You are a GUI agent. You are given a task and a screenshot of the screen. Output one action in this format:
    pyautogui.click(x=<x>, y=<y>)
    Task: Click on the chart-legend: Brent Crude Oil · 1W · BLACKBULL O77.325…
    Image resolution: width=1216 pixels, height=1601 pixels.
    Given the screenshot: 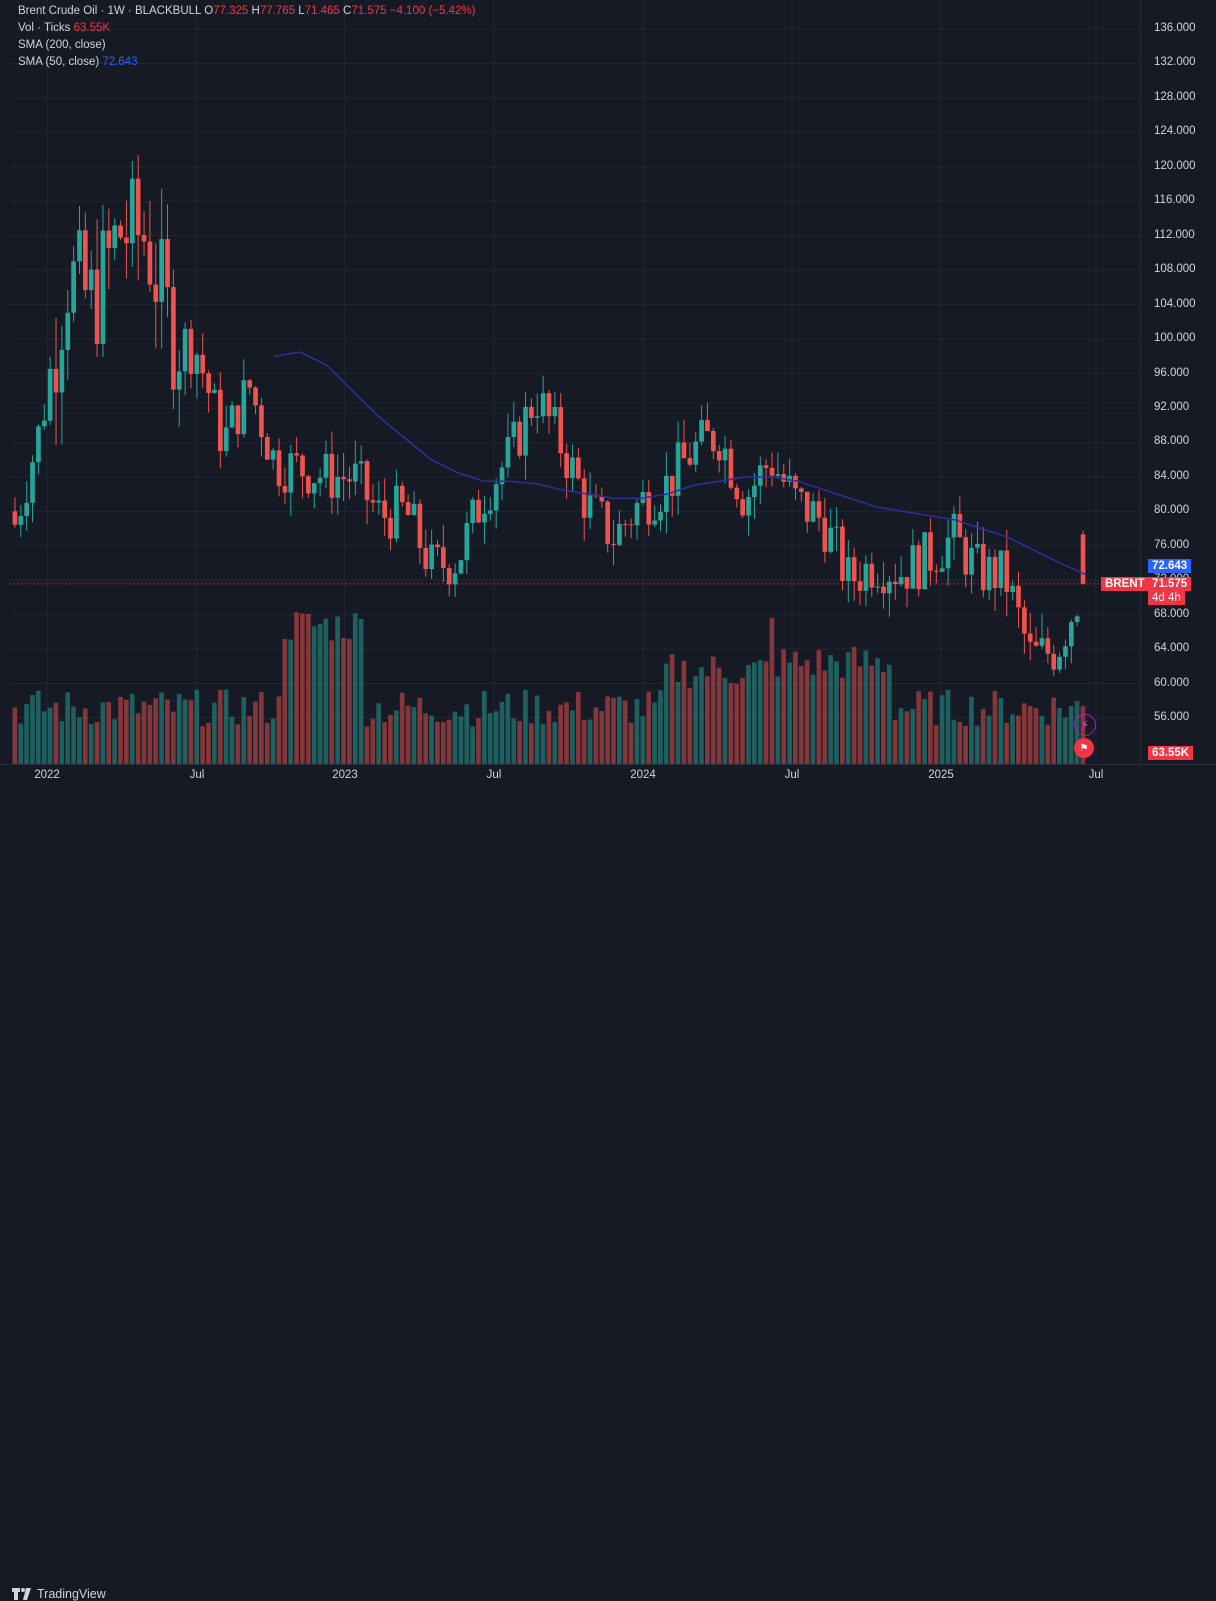 What is the action you would take?
    pyautogui.click(x=246, y=37)
    